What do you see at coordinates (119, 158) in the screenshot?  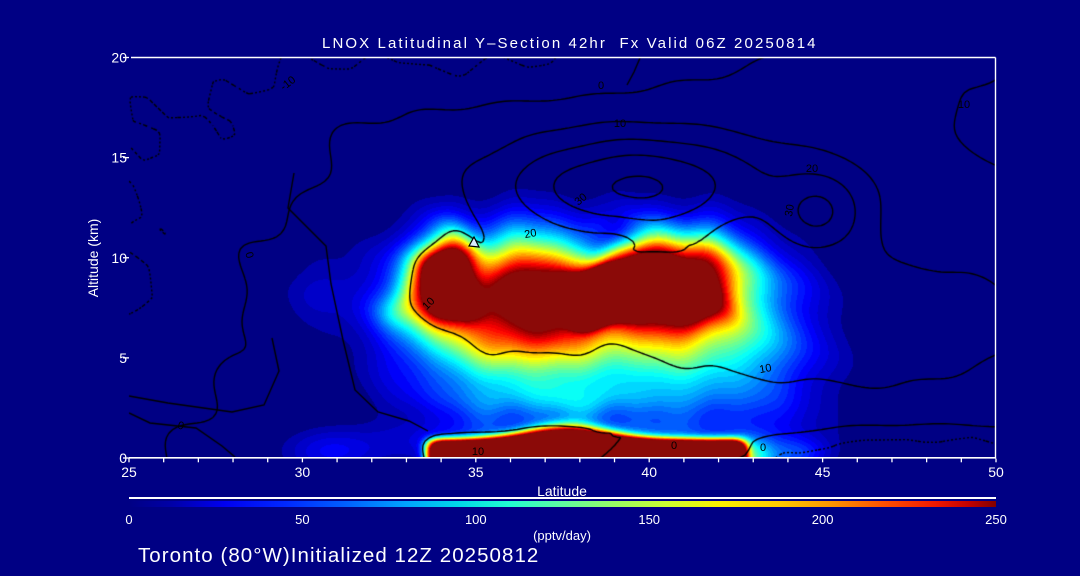 I see `svg-text: 15` at bounding box center [119, 158].